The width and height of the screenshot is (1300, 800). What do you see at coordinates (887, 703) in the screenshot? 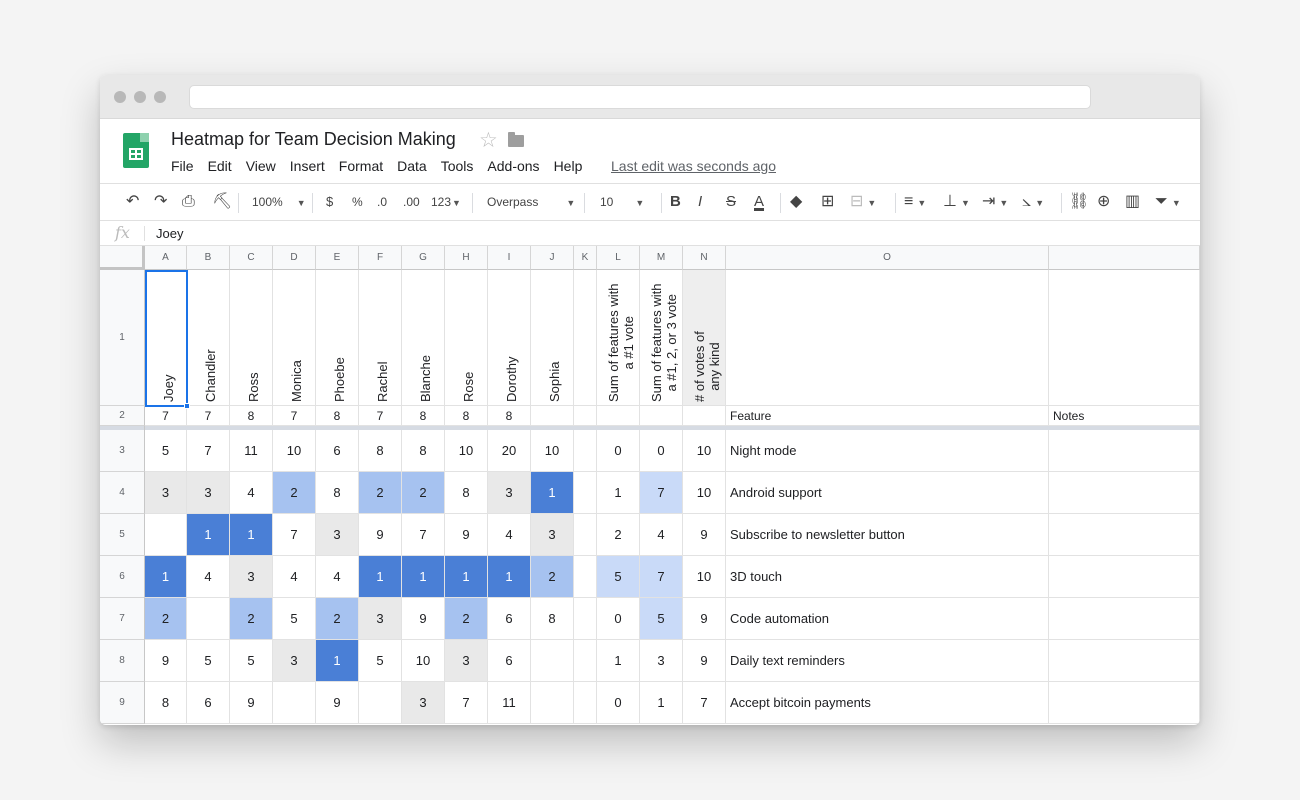
I see `feature-cell: Accept bitcoin payments` at bounding box center [887, 703].